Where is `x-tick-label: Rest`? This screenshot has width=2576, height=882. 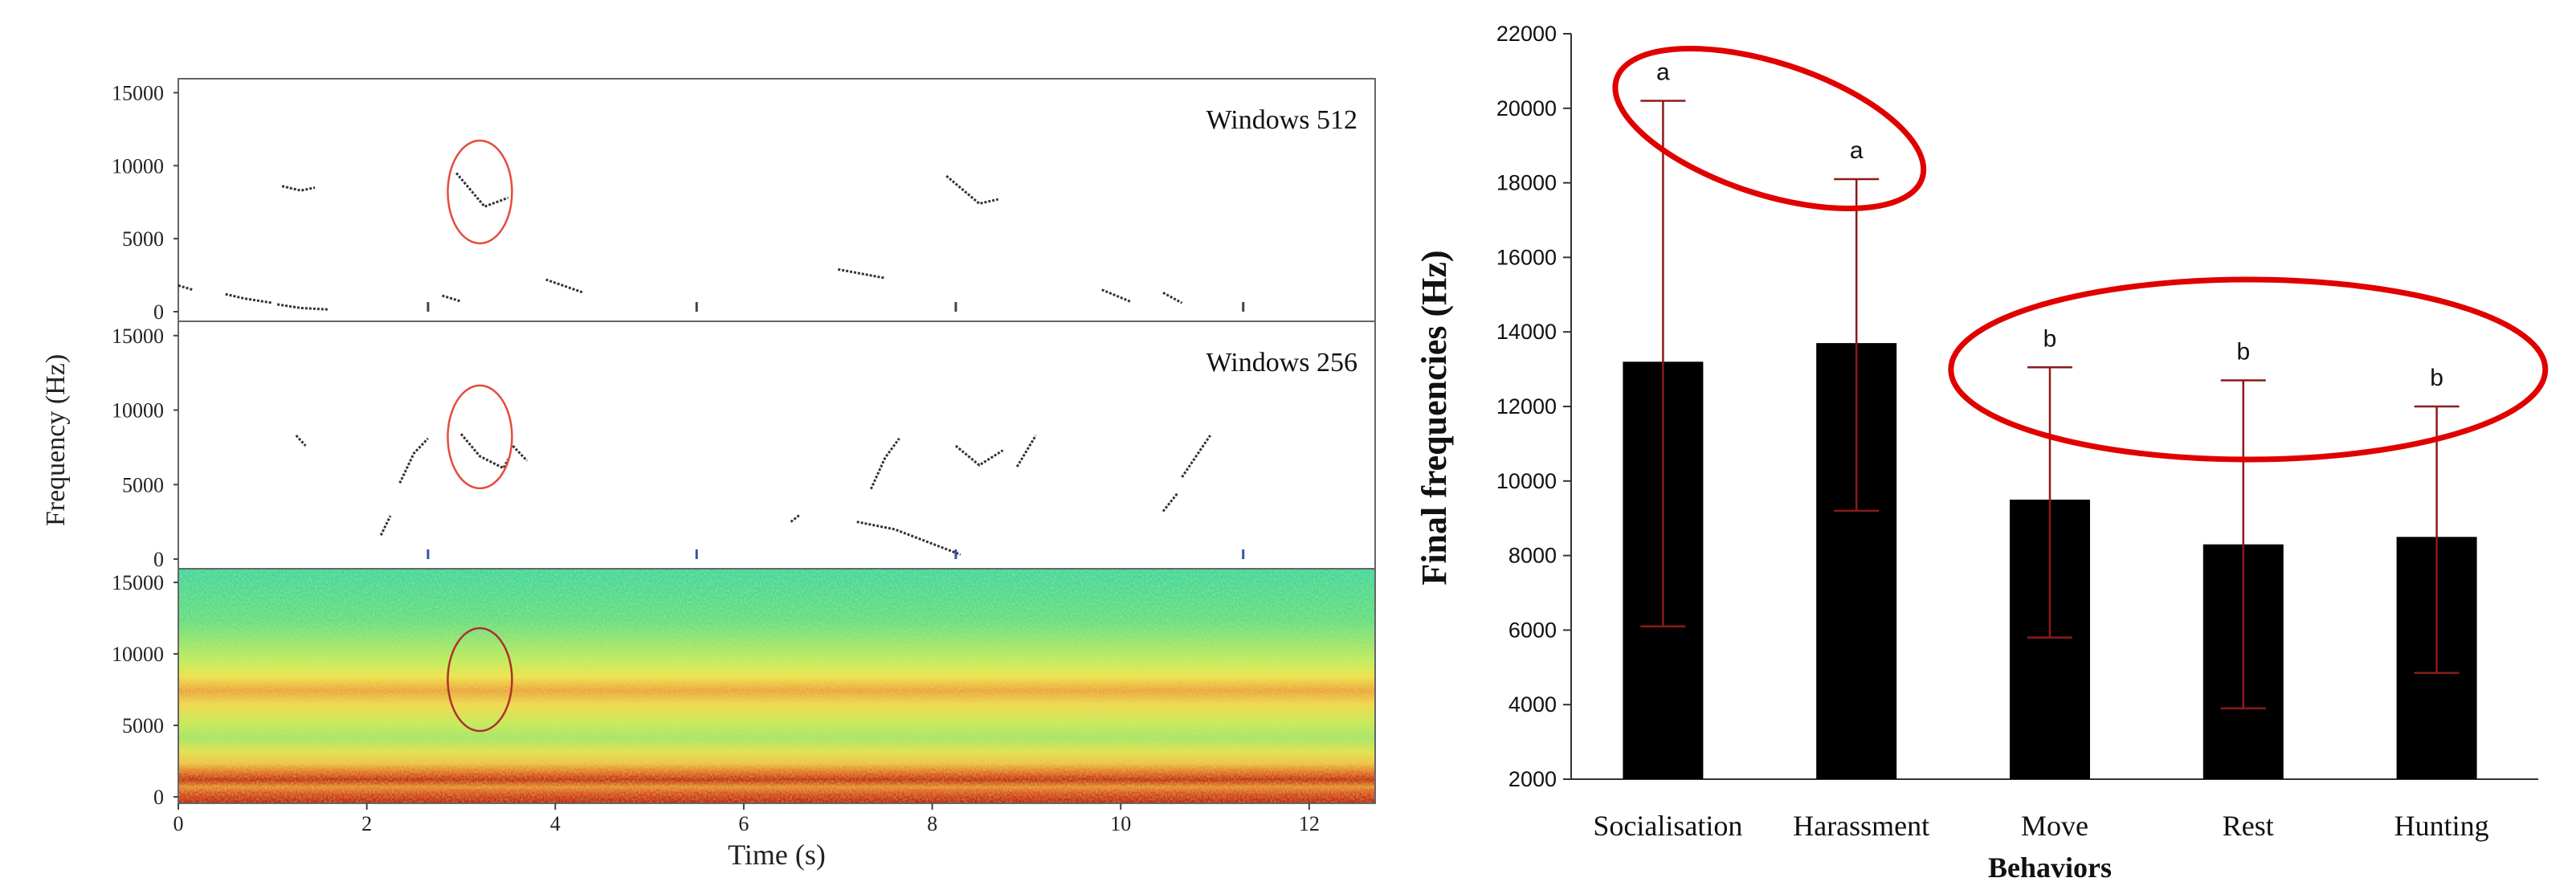
x-tick-label: Rest is located at coordinates (2248, 826).